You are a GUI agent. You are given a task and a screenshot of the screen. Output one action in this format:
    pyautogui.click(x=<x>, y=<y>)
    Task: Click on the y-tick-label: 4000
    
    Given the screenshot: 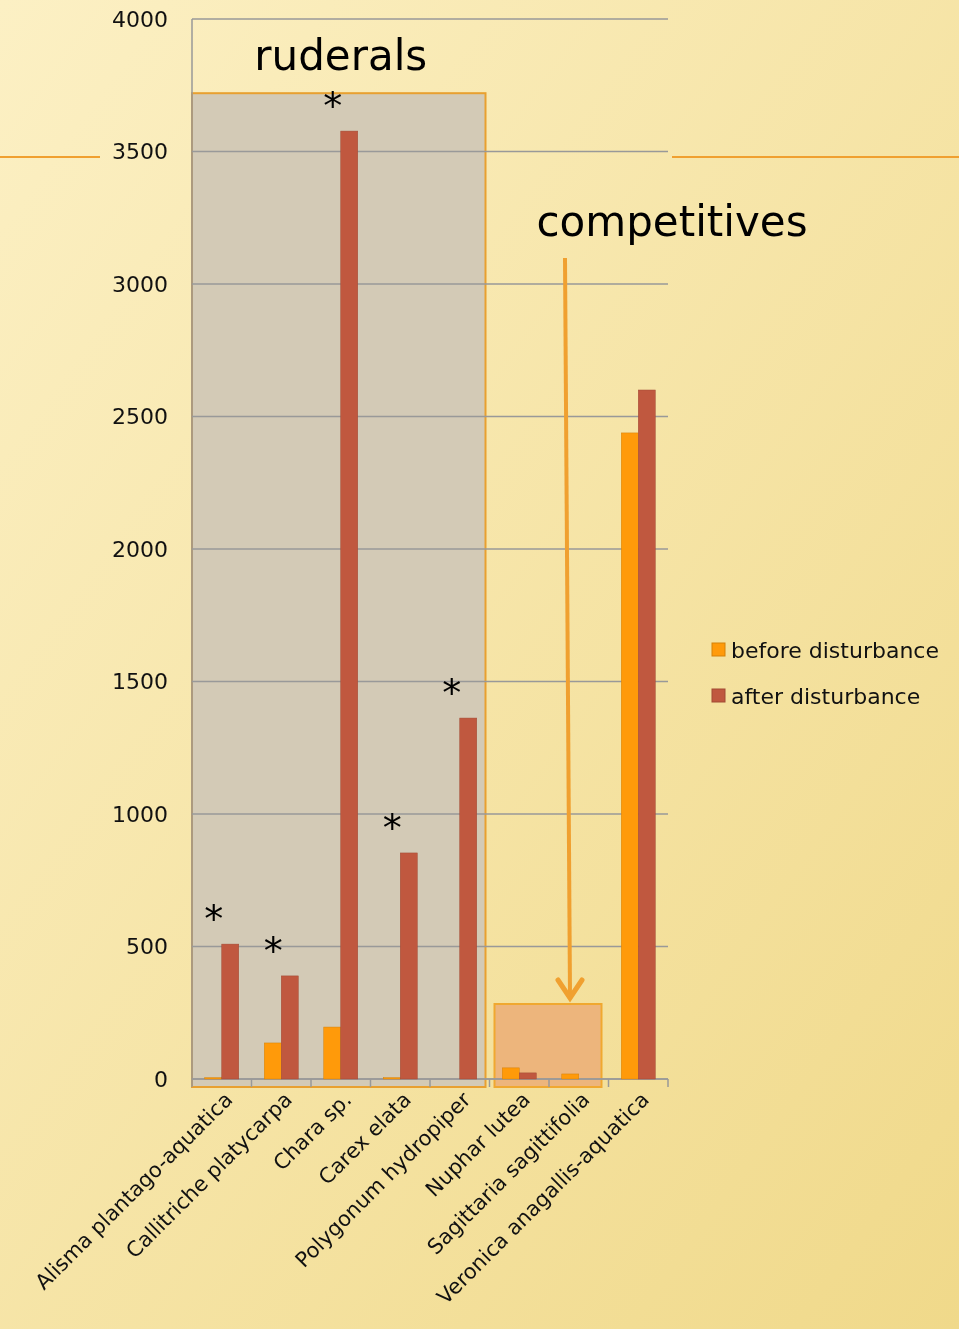 What is the action you would take?
    pyautogui.click(x=140, y=19)
    